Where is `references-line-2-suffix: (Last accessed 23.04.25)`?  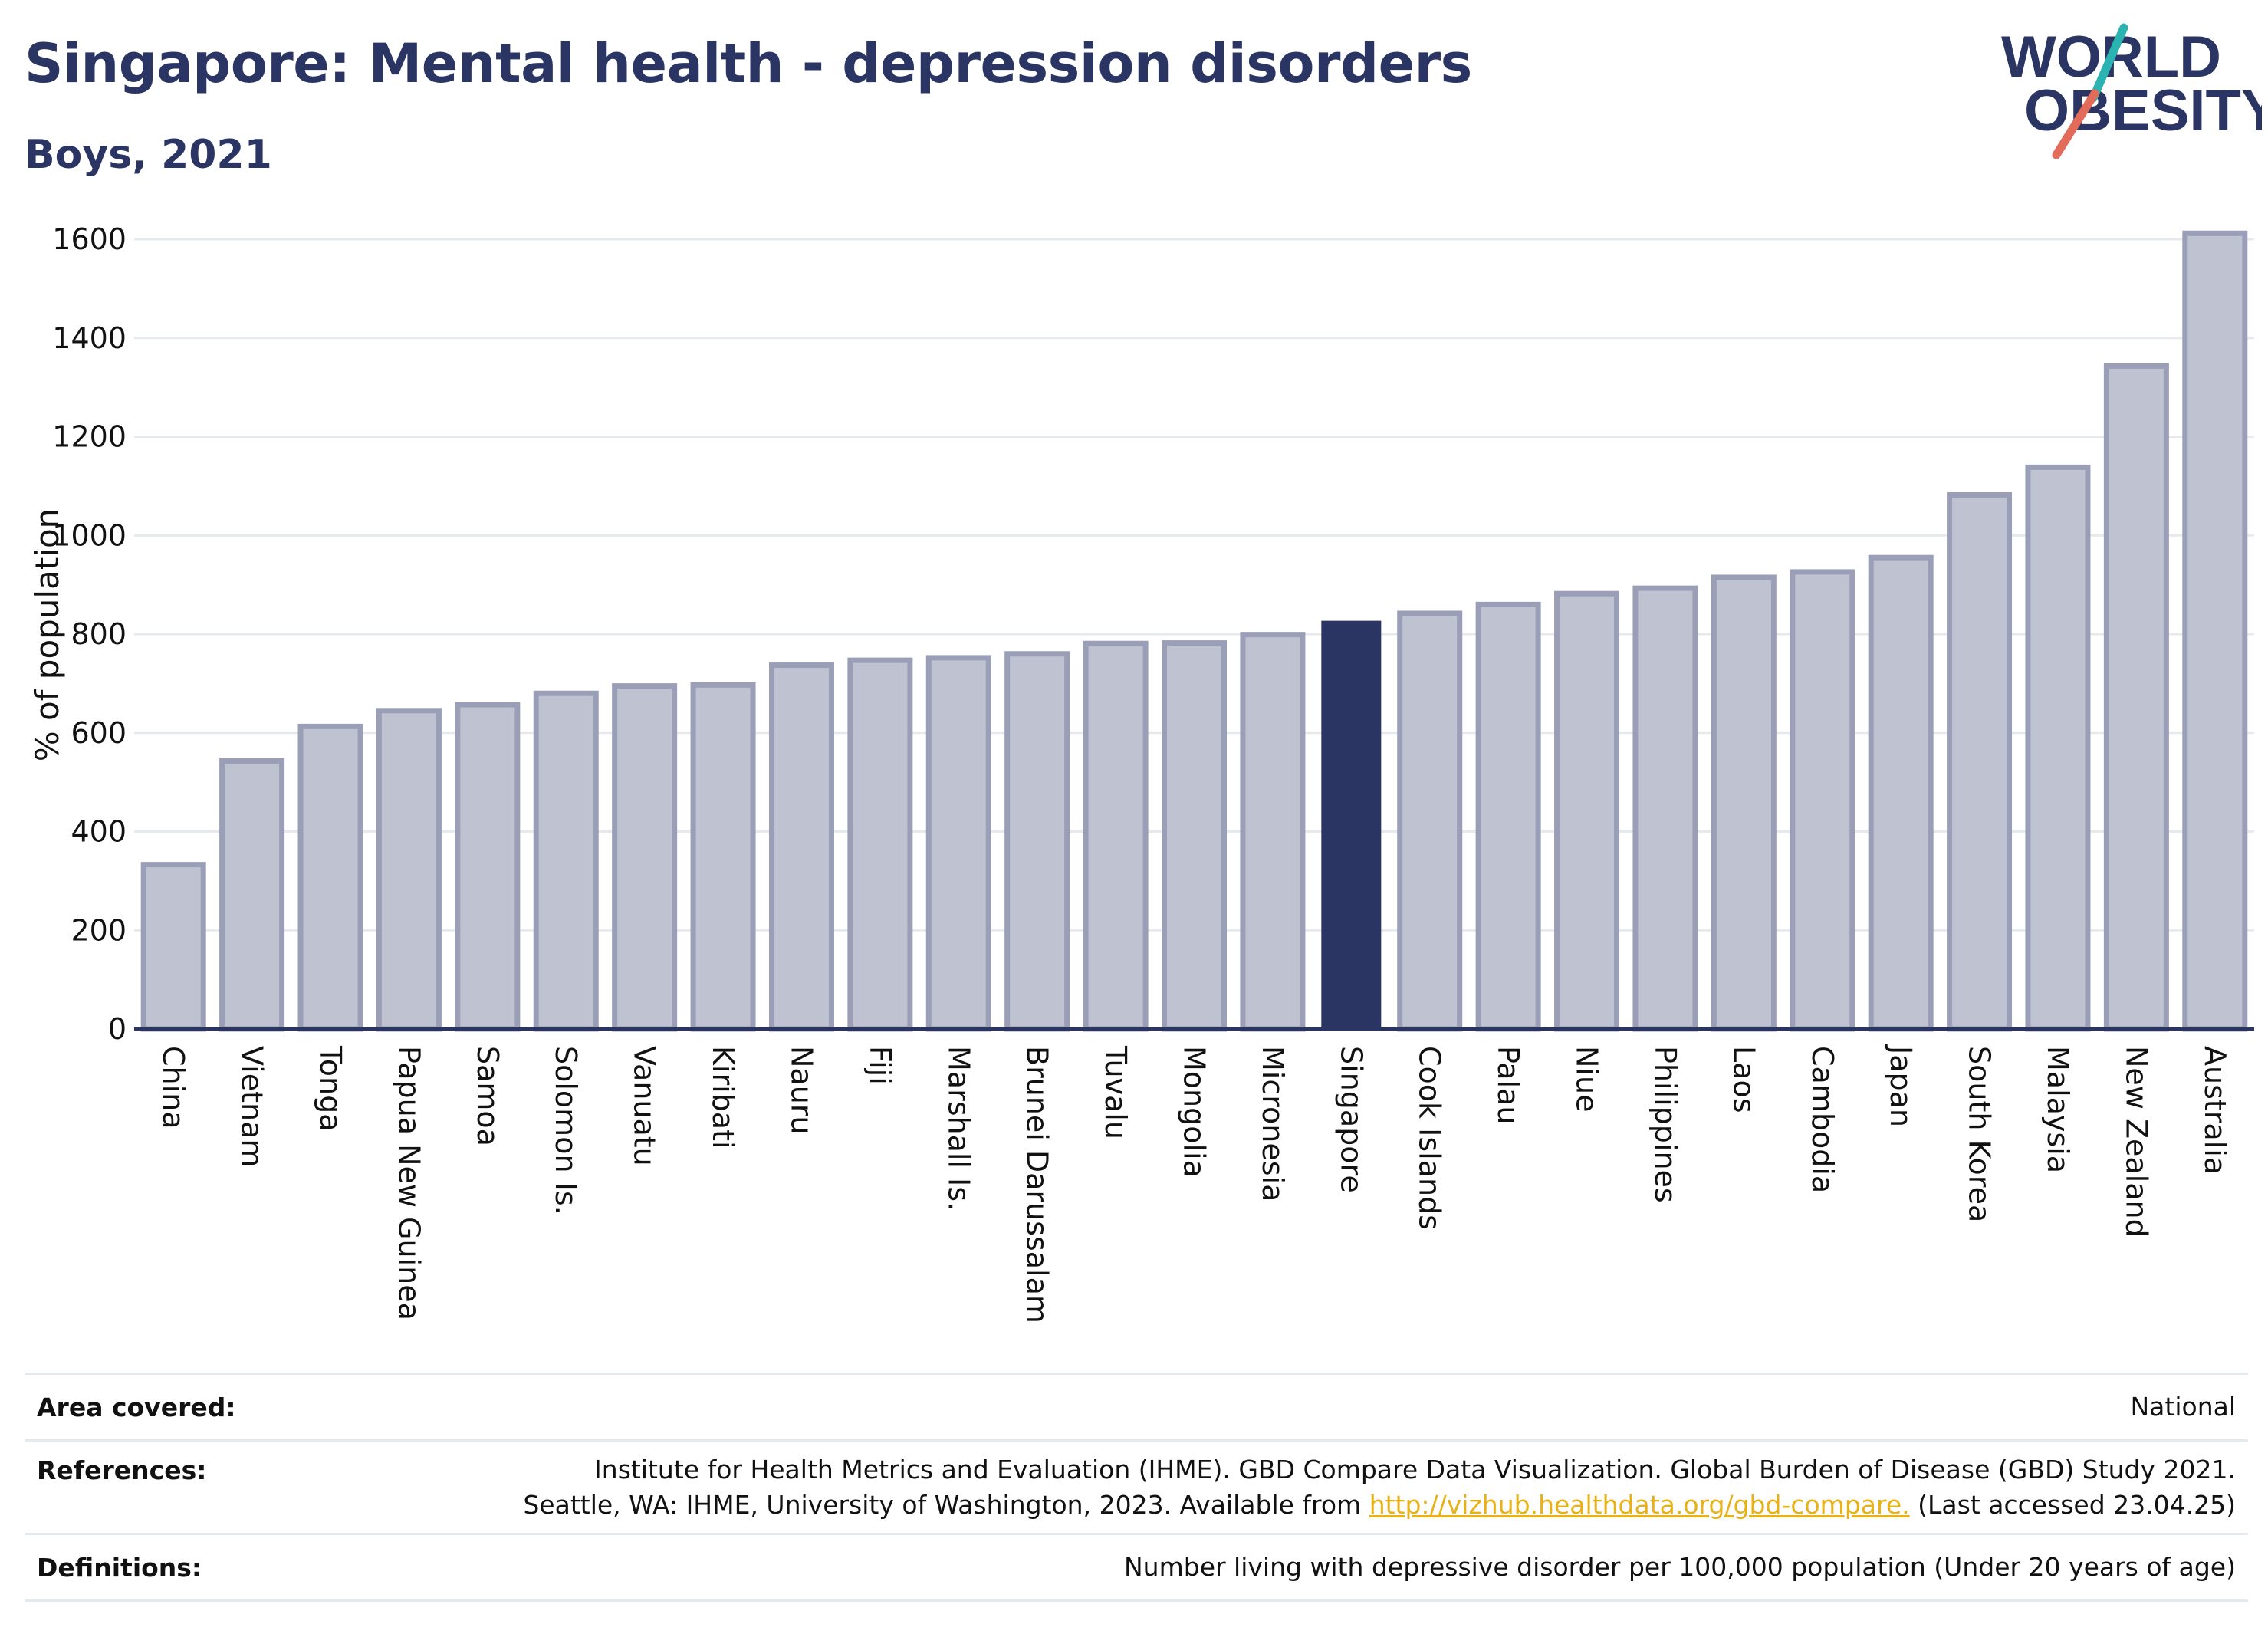 references-line-2-suffix: (Last accessed 23.04.25) is located at coordinates (2072, 1506).